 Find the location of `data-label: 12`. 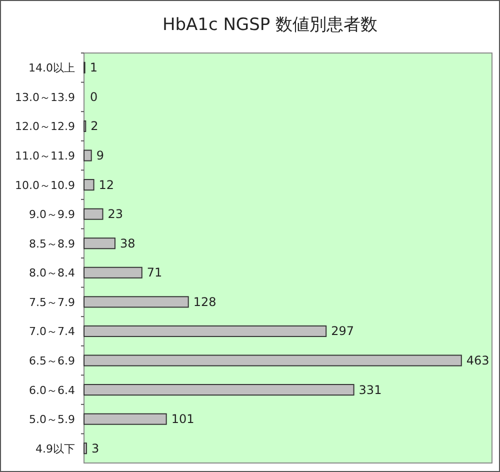

data-label: 12 is located at coordinates (106, 185).